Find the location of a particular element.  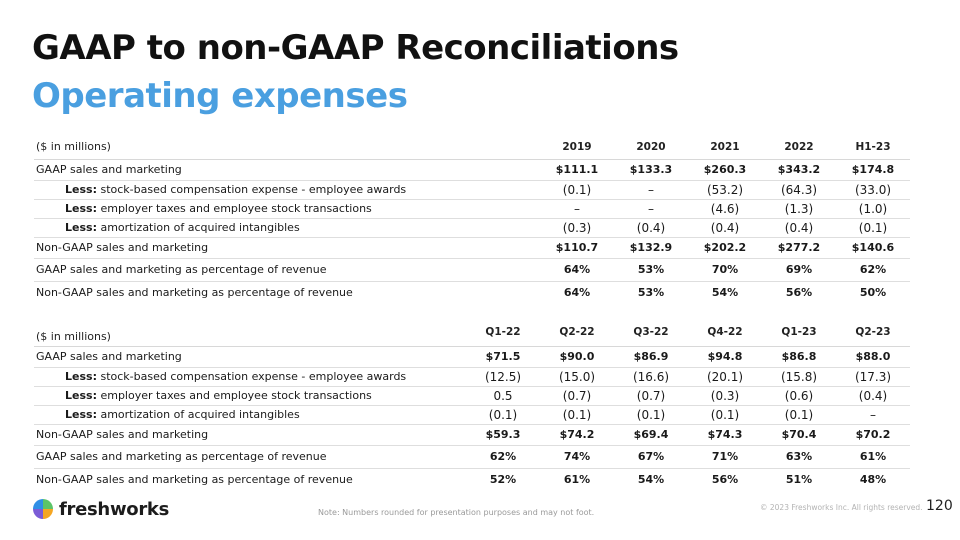

cell-value: (15.8) is located at coordinates (799, 377).